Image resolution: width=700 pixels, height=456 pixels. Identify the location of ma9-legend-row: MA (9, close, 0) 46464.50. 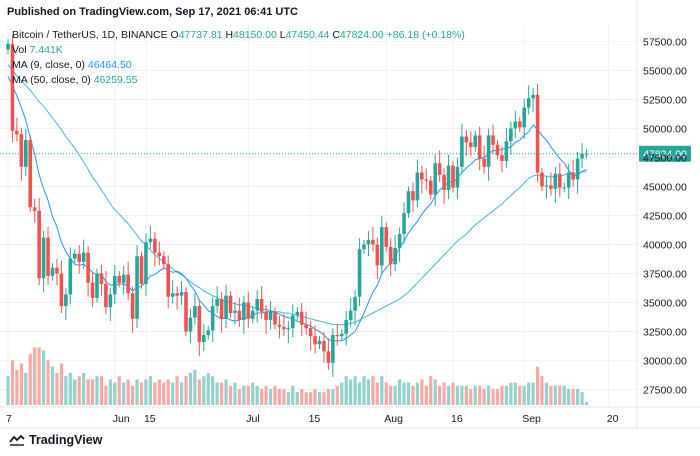
(238, 65).